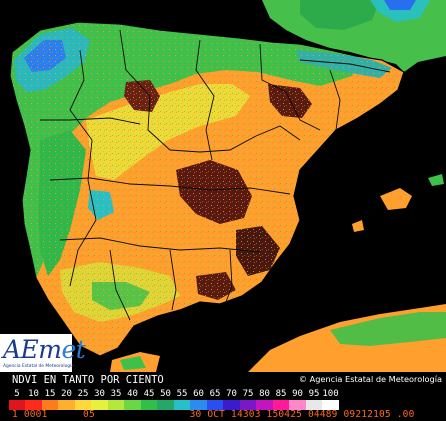  What do you see at coordinates (281, 394) in the screenshot?
I see `legend-tick: 85` at bounding box center [281, 394].